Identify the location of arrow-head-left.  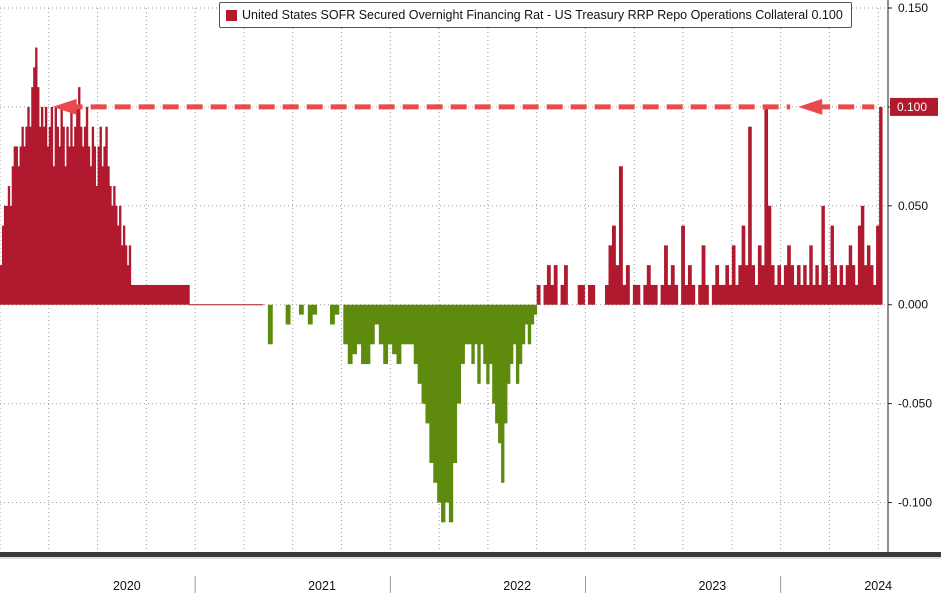
(64, 106).